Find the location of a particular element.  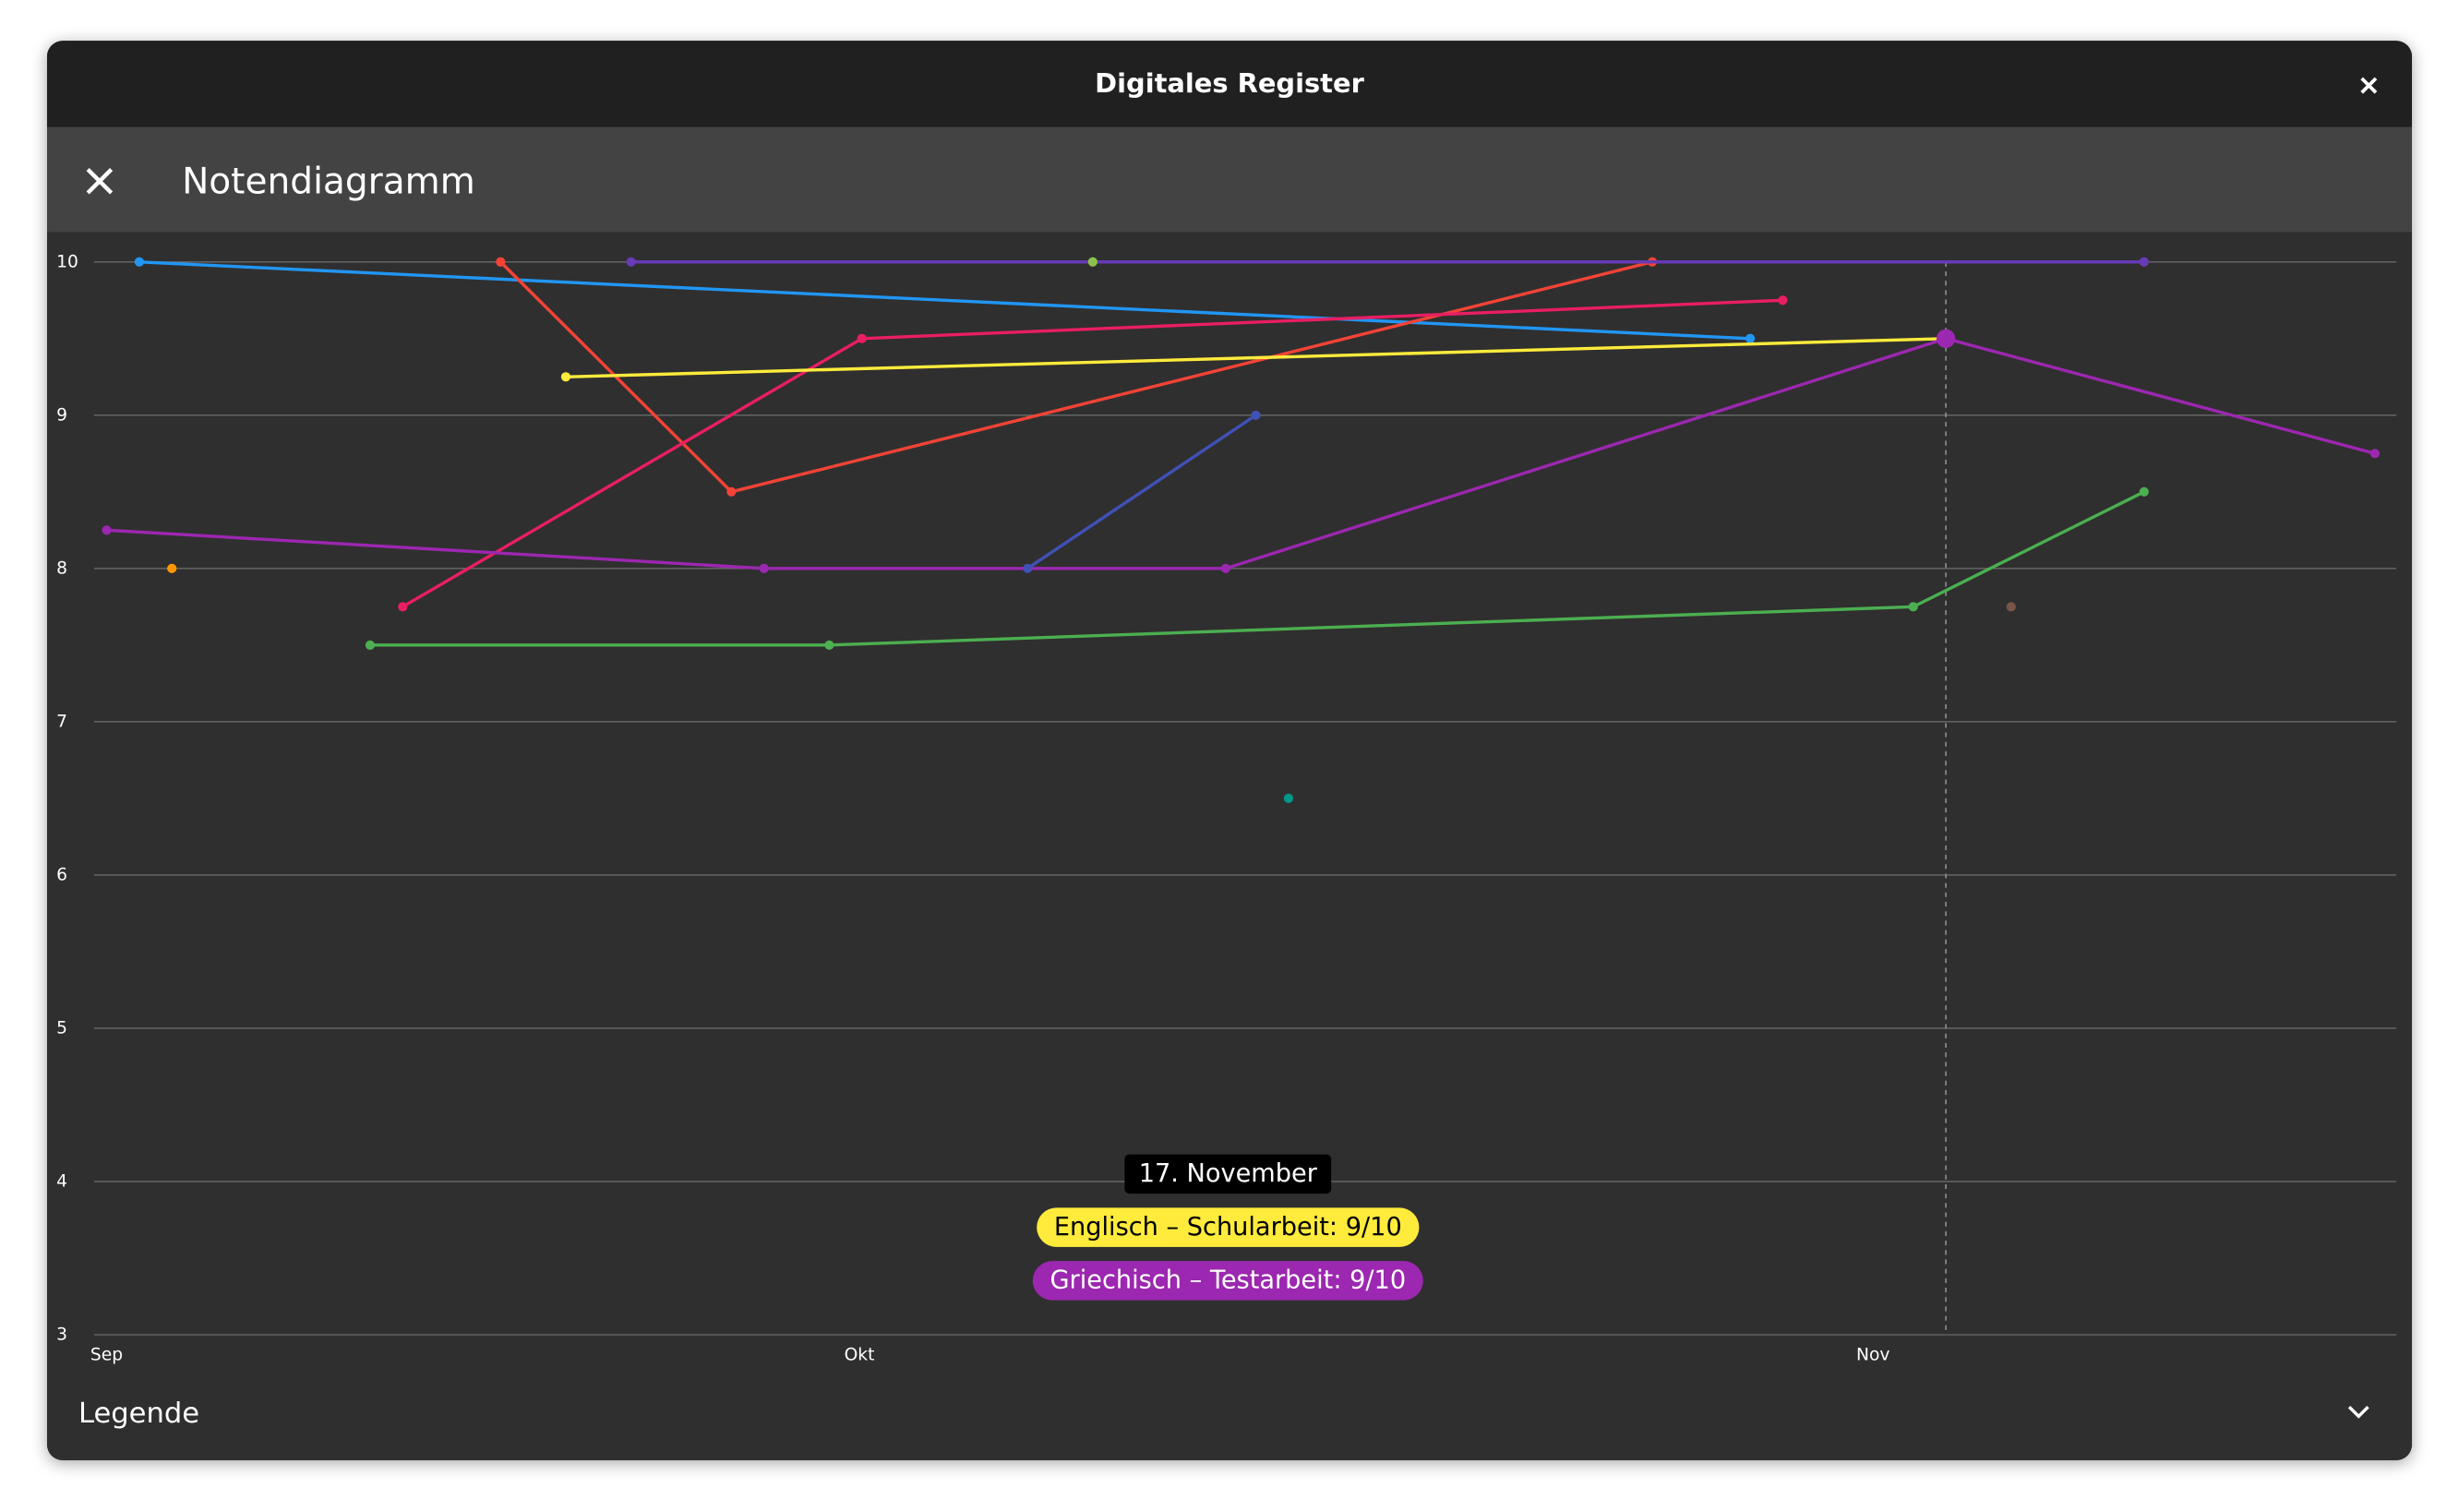

tooltip-entry: Englisch – Schularbeit: 9/10 is located at coordinates (1228, 1227).